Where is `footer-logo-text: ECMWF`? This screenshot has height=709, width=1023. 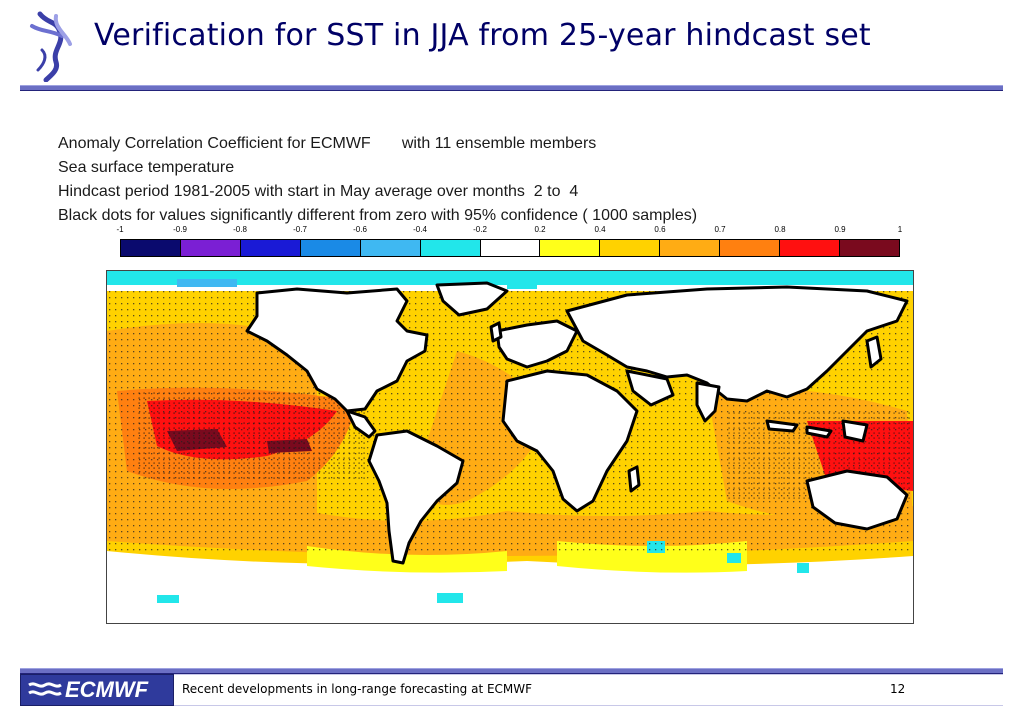 footer-logo-text: ECMWF is located at coordinates (107, 689).